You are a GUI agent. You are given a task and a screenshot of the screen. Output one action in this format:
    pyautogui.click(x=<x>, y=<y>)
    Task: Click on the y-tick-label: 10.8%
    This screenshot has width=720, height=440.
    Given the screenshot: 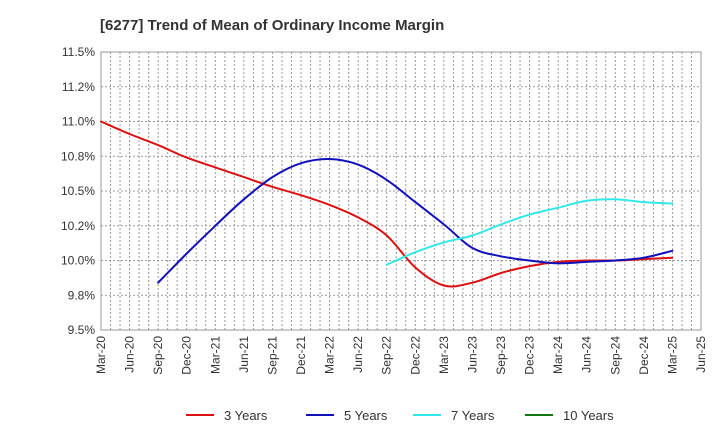 What is the action you would take?
    pyautogui.click(x=78, y=156)
    